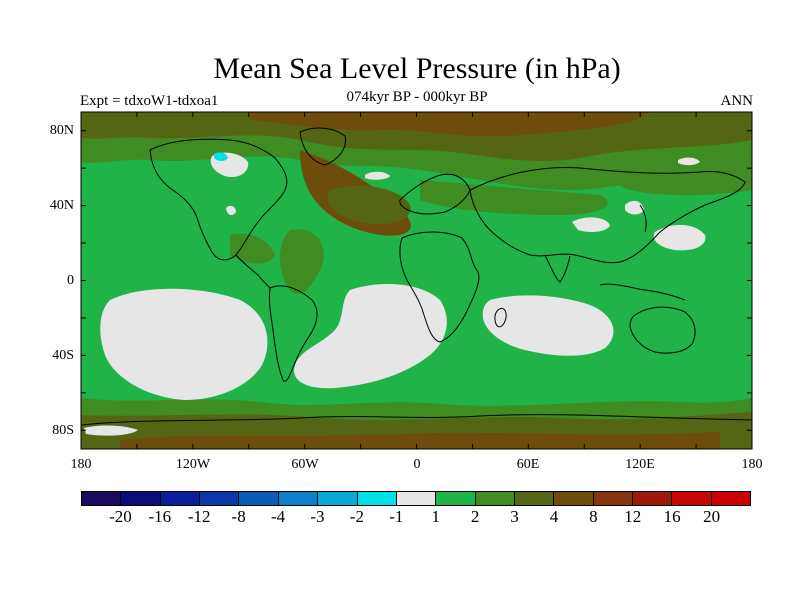  Describe the element at coordinates (514, 516) in the screenshot. I see `colorbar-label: 3` at that location.